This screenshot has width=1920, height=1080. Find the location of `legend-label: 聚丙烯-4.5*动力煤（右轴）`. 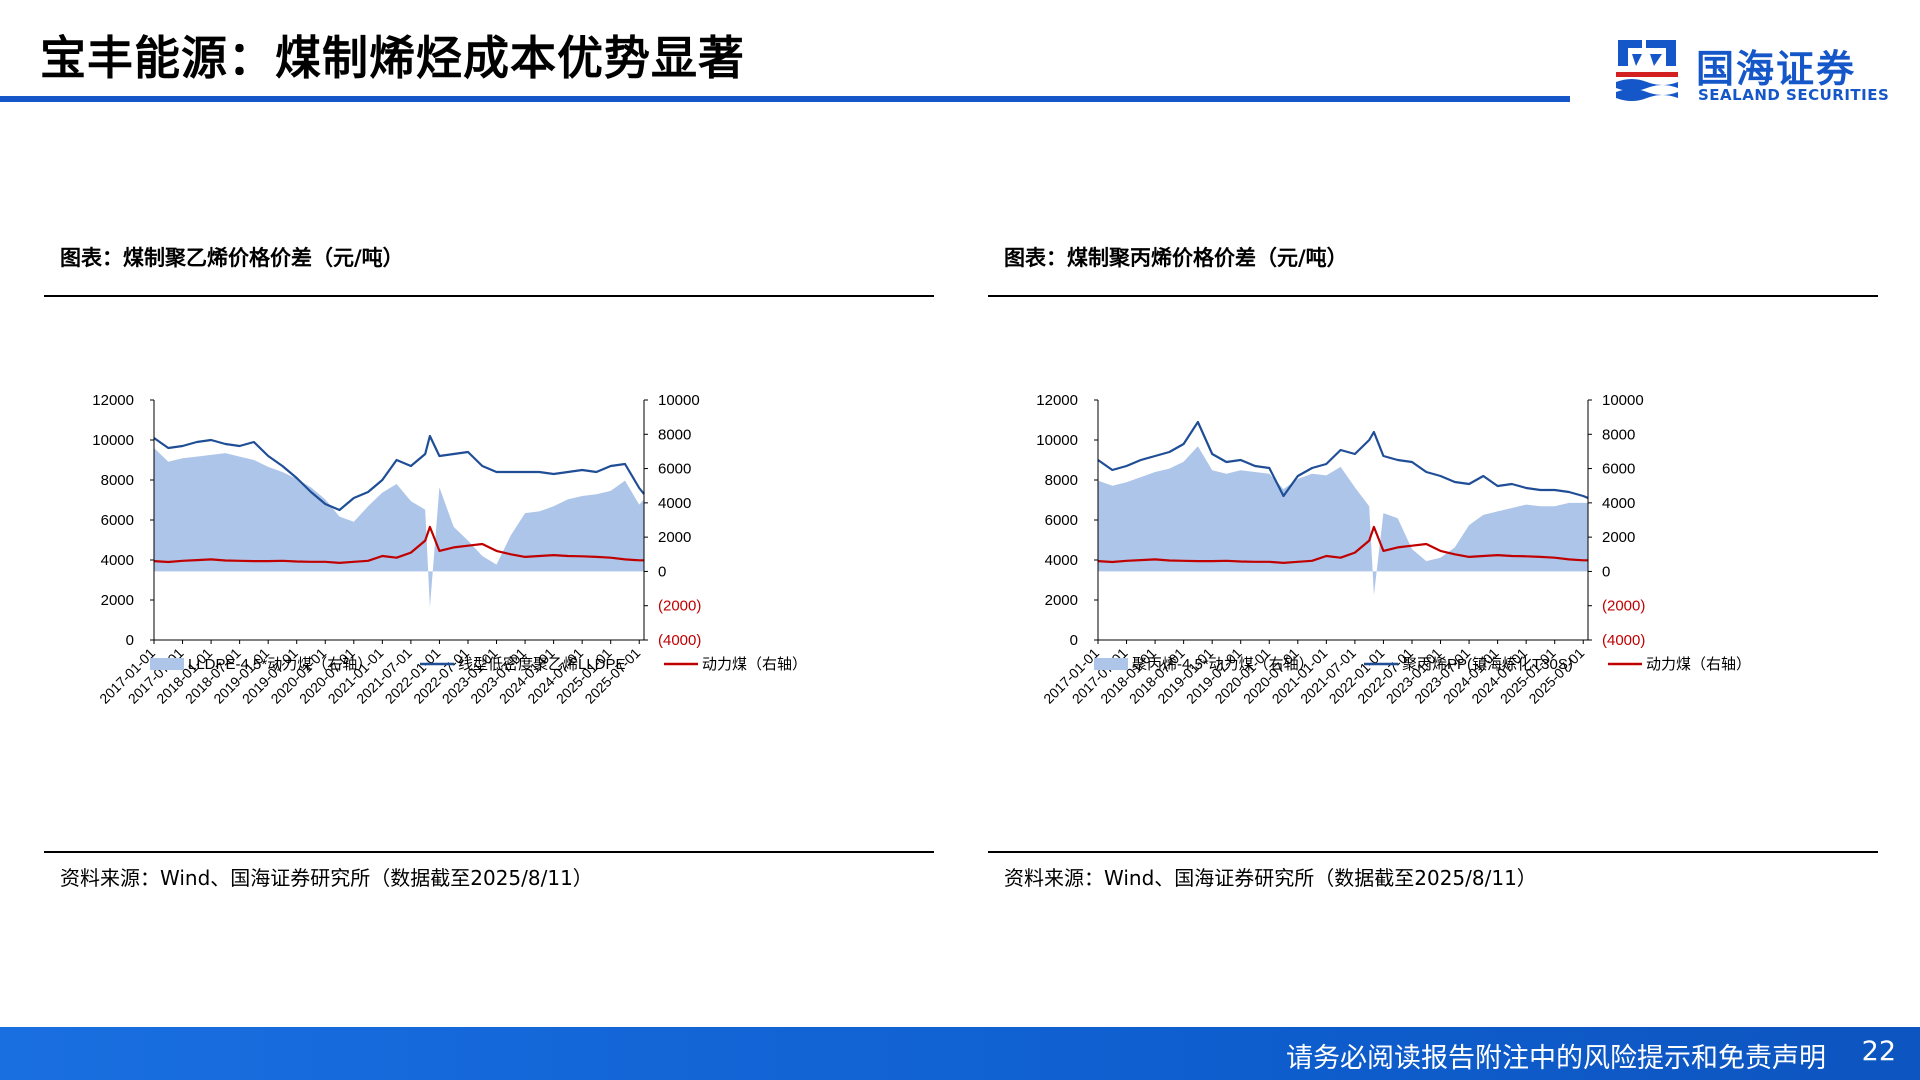

legend-label: 聚丙烯-4.5*动力煤（右轴） is located at coordinates (1223, 664).